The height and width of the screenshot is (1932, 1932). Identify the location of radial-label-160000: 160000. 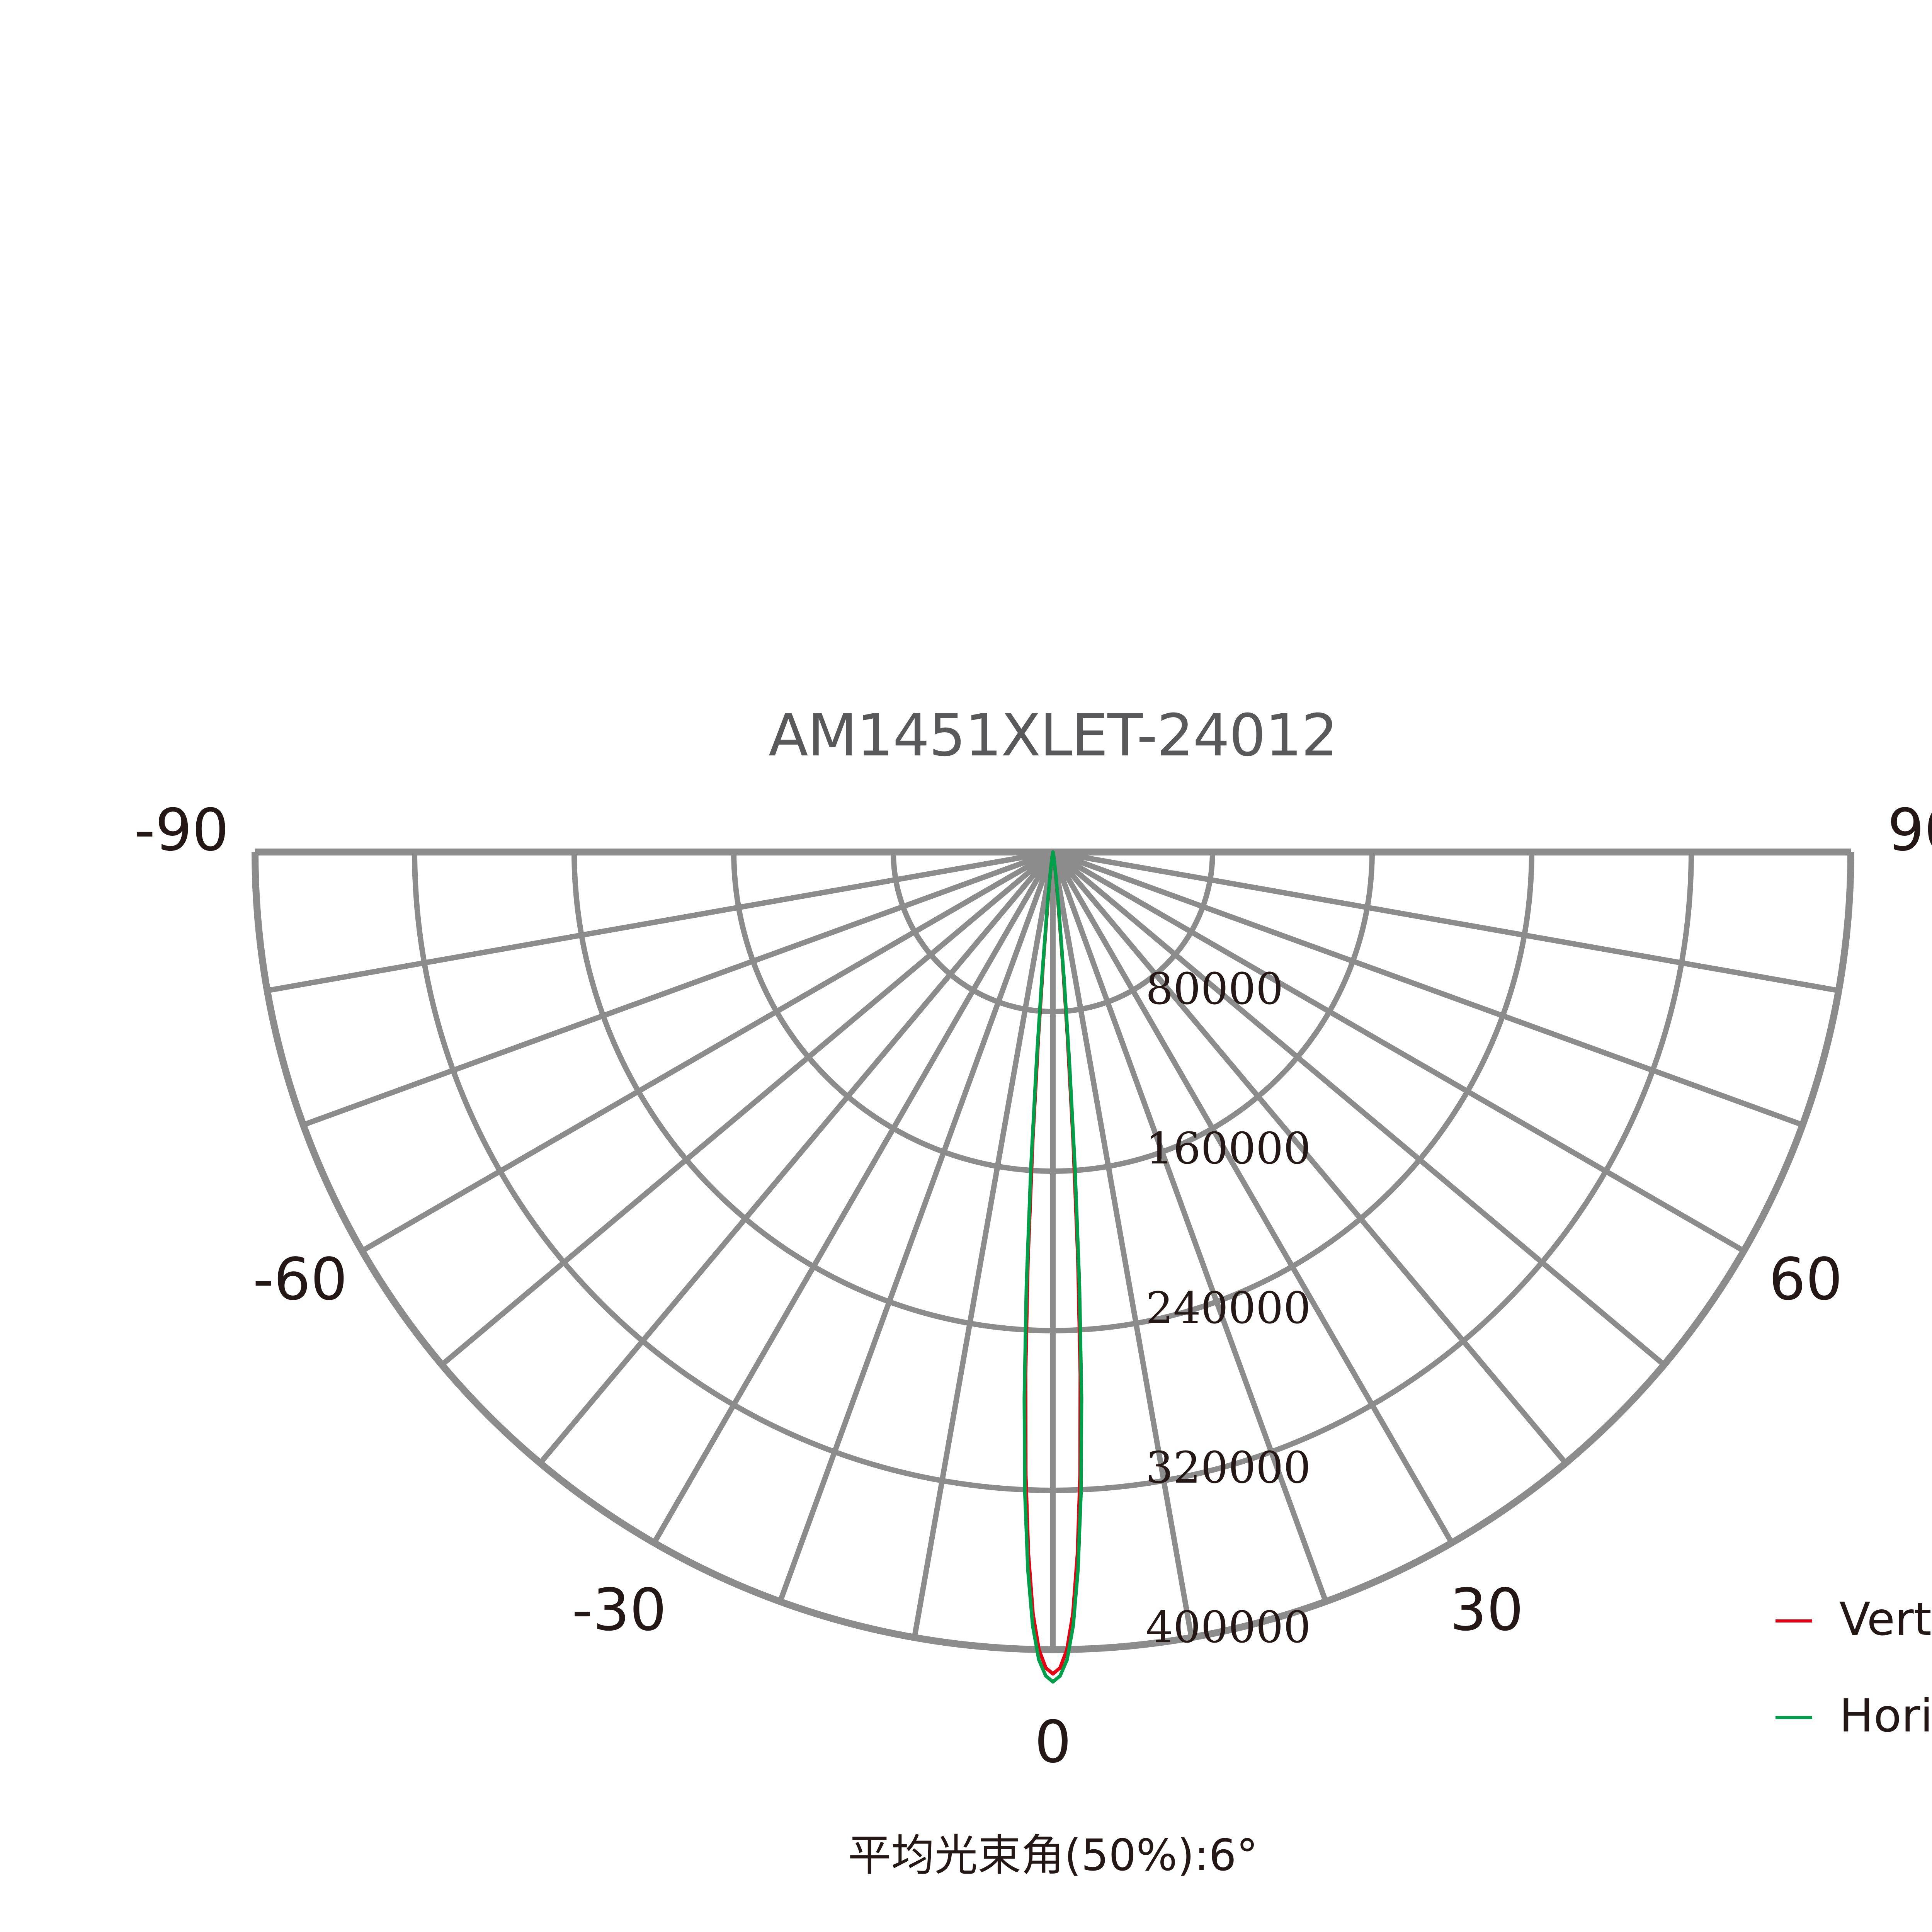
(1228, 1149).